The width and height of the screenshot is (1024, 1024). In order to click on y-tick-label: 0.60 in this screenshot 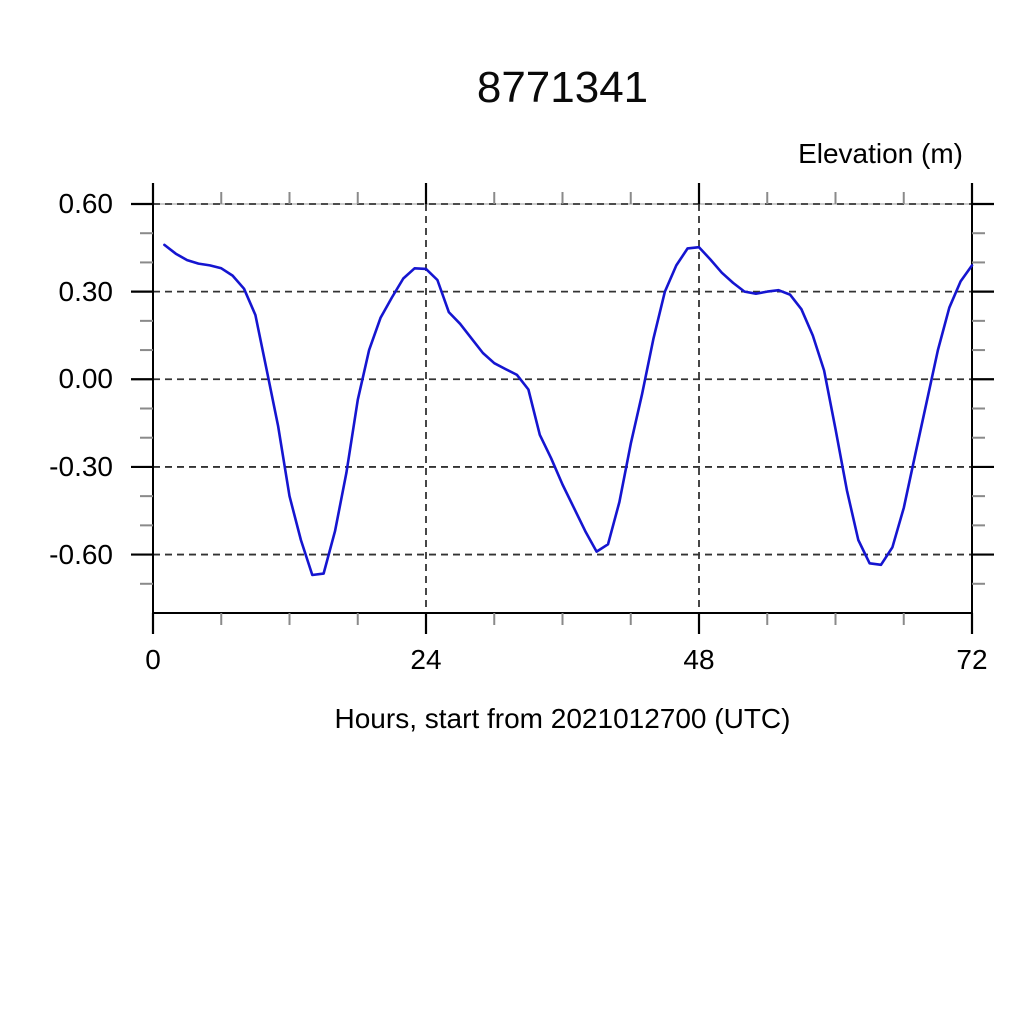, I will do `click(86, 203)`.